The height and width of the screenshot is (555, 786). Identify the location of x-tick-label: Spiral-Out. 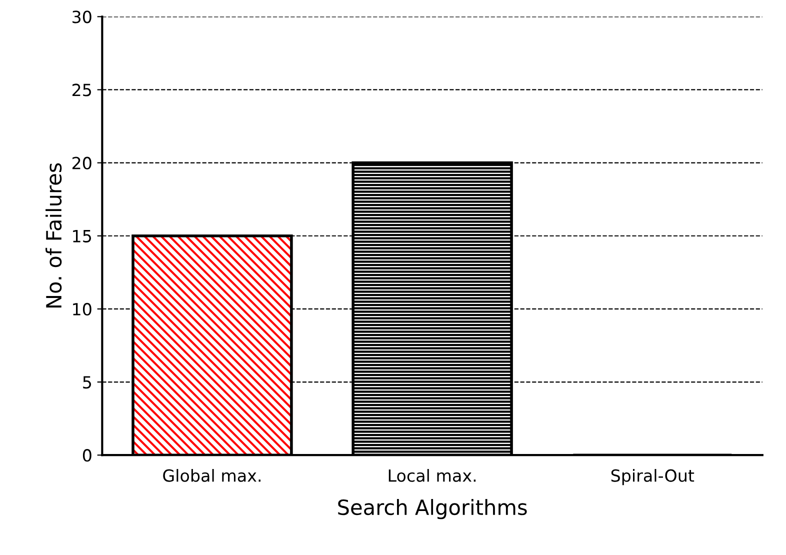
(652, 477).